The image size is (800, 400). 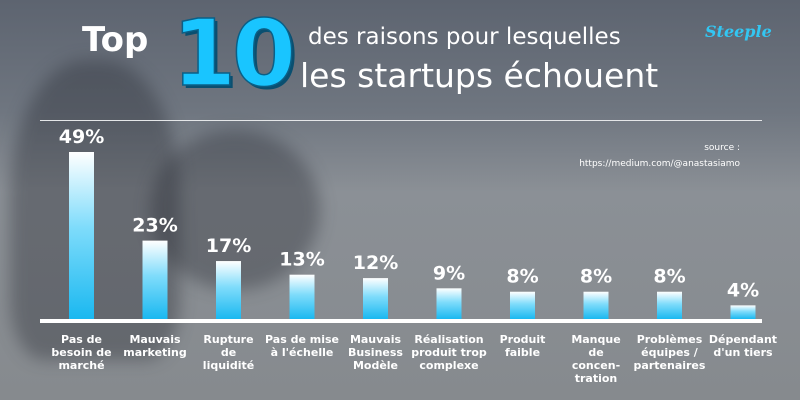 I want to click on category-label-line: d'un tiers, so click(x=743, y=352).